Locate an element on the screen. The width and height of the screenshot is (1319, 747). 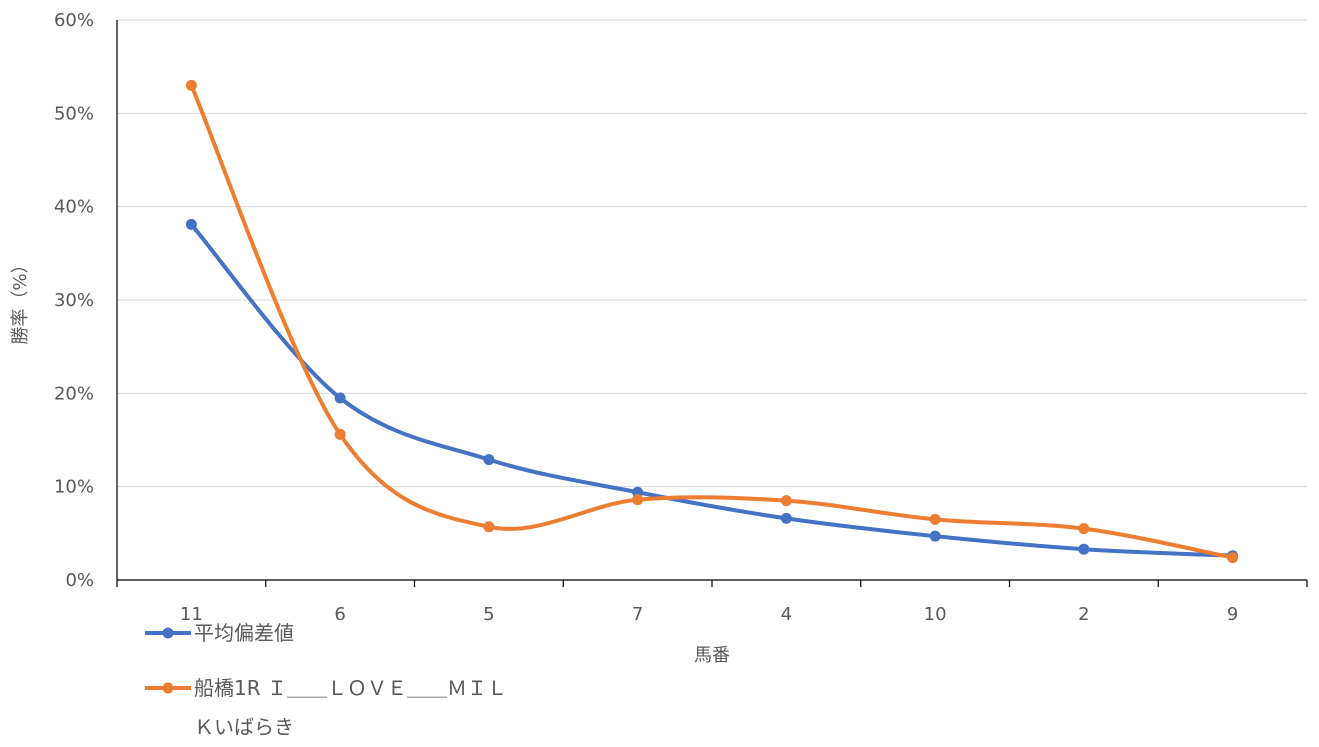
y-axis-title: 勝率（%） is located at coordinates (20, 299).